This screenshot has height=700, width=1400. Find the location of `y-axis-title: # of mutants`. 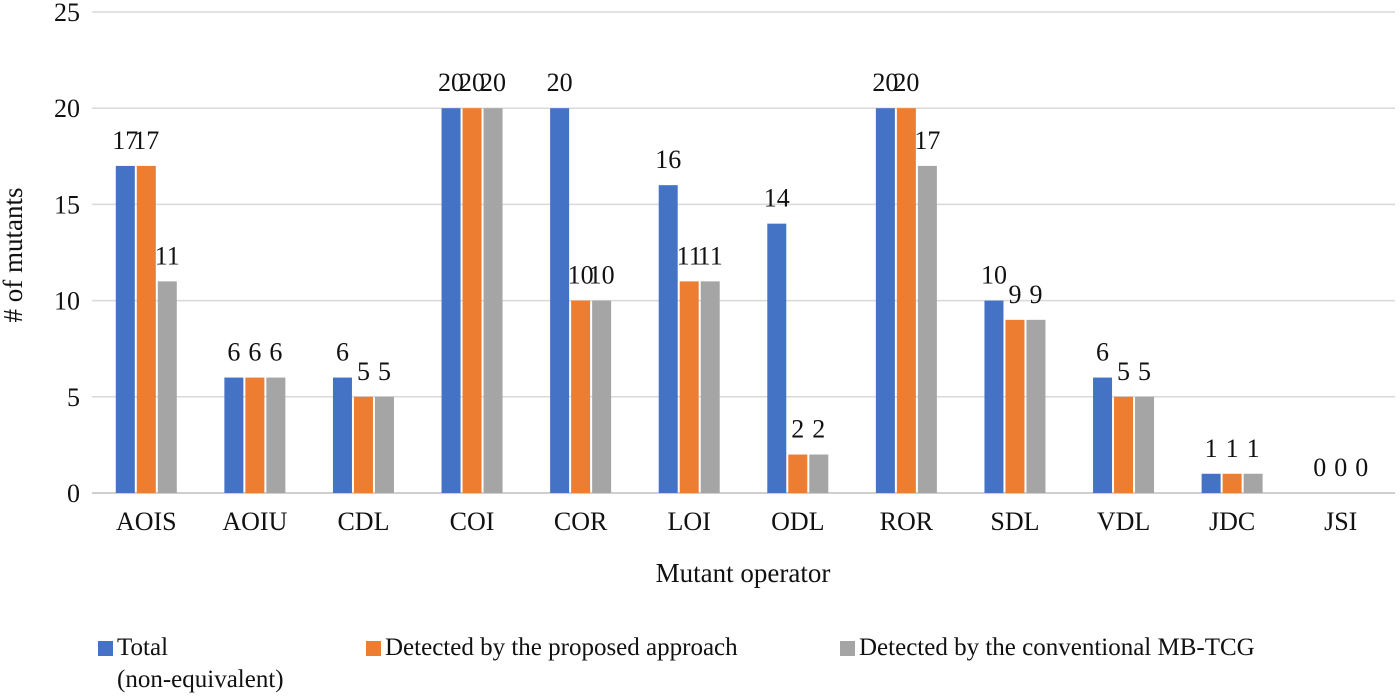

y-axis-title: # of mutants is located at coordinates (14, 255).